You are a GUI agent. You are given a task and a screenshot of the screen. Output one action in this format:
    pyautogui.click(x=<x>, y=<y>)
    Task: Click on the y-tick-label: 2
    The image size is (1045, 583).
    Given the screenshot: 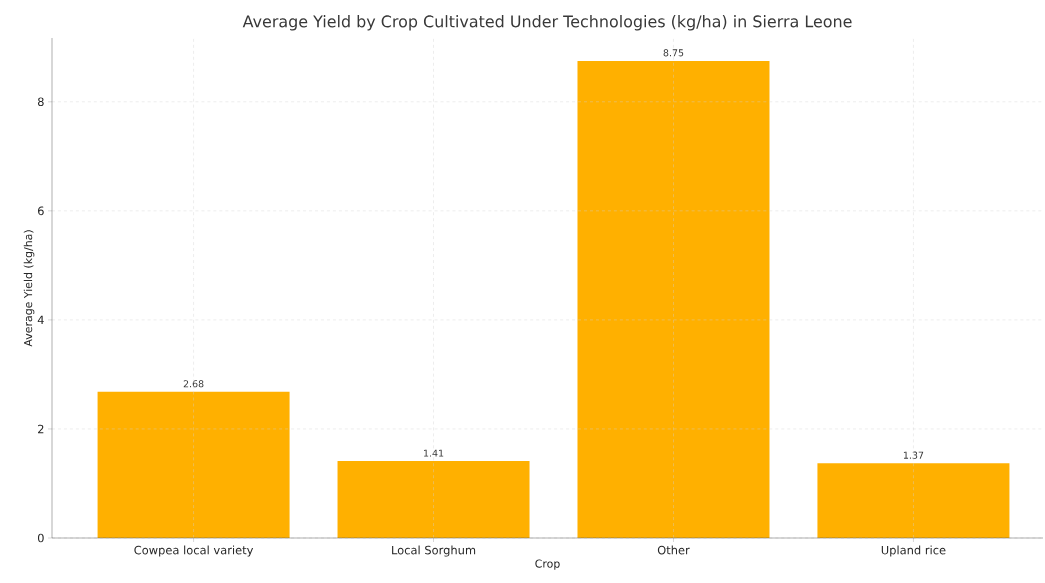 What is the action you would take?
    pyautogui.click(x=41, y=429)
    